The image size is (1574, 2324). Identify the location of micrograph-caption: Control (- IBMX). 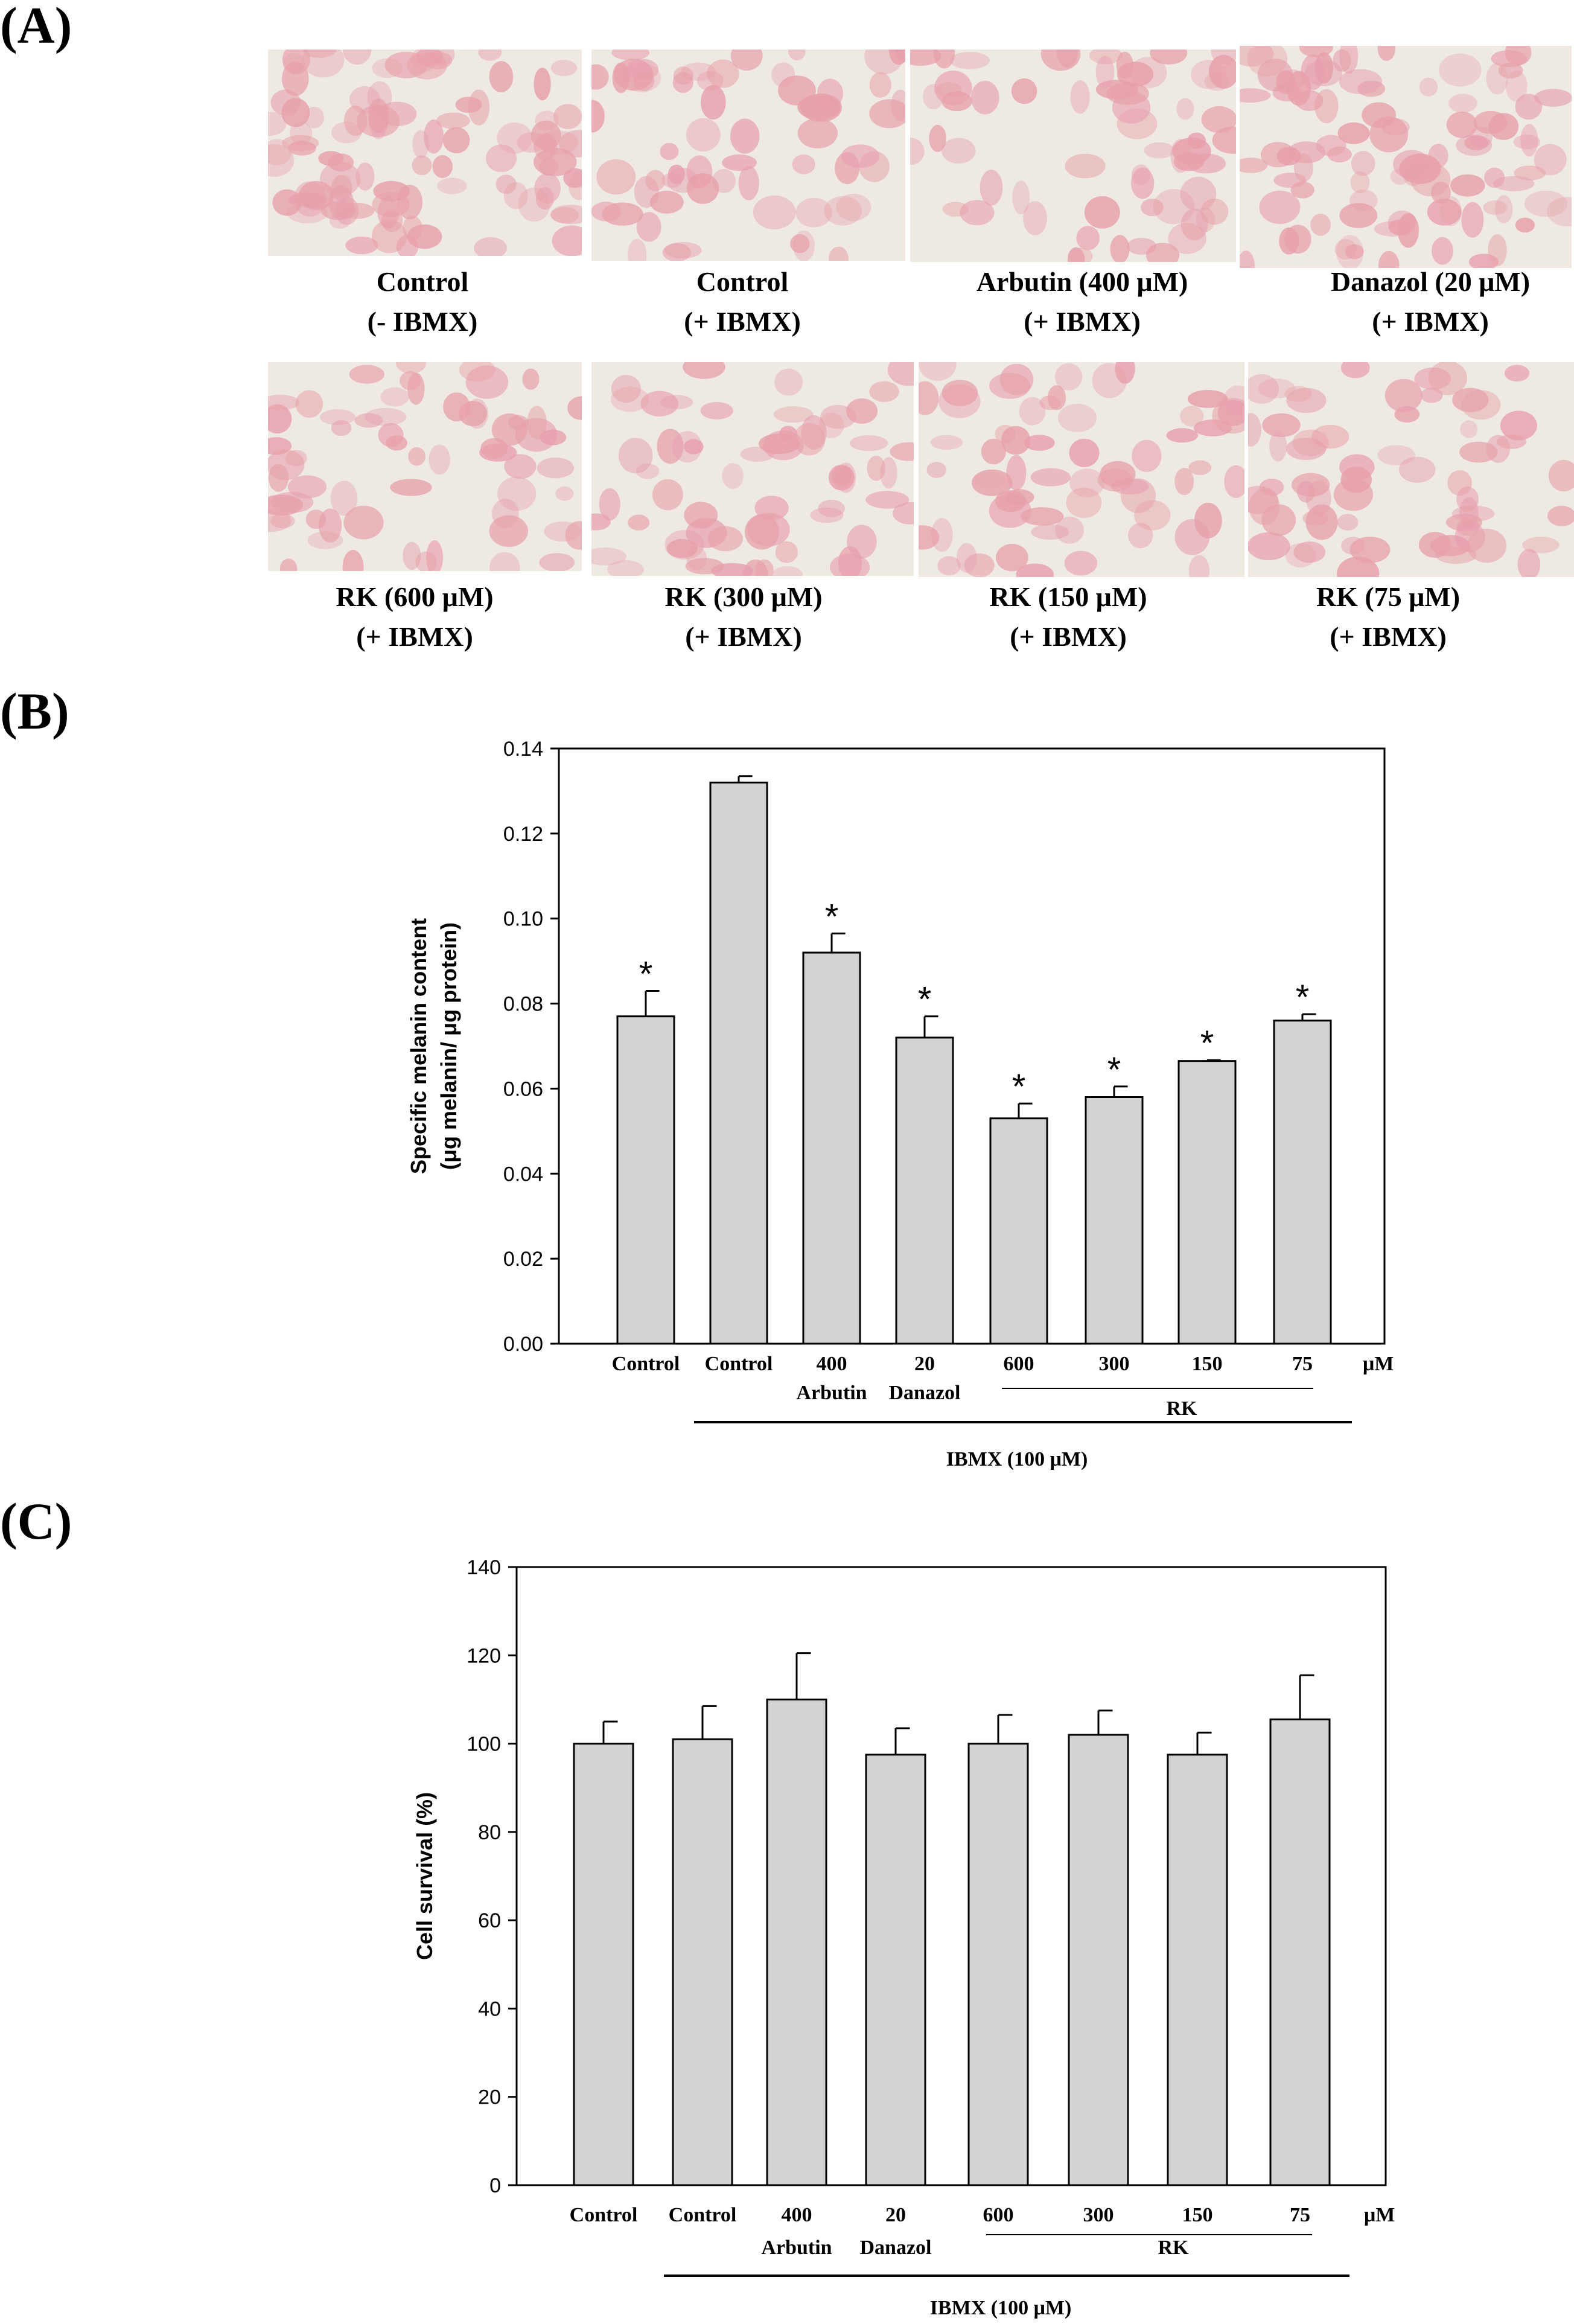
(422, 302).